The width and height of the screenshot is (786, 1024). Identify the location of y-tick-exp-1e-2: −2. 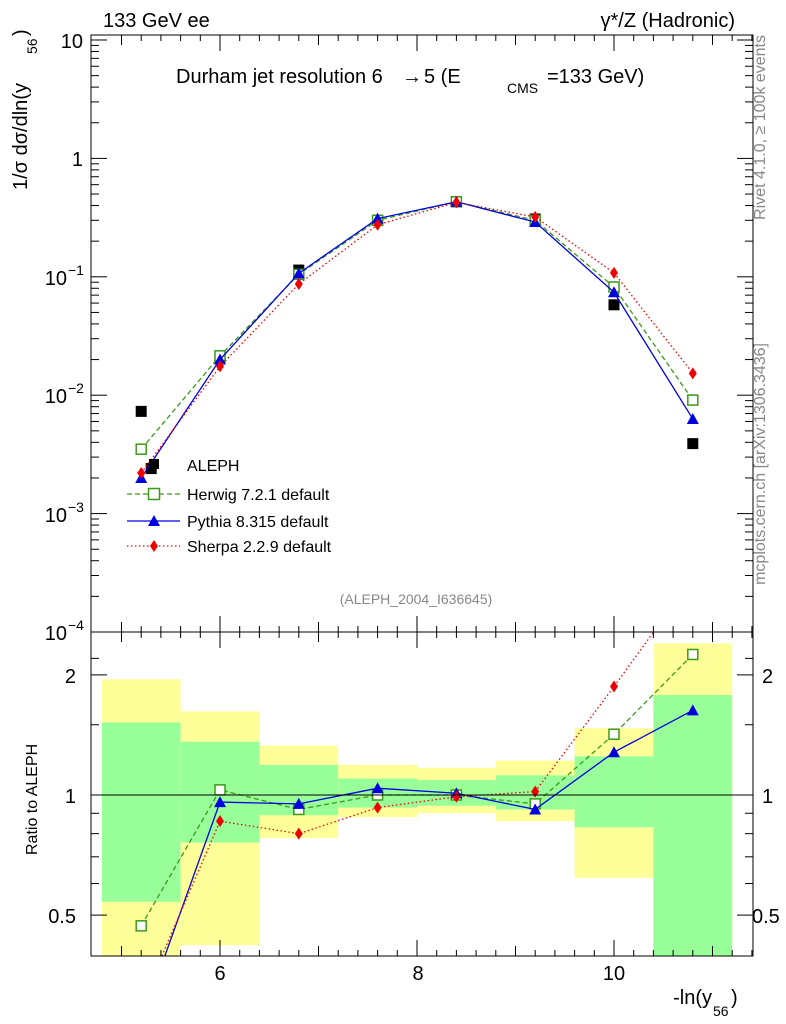
(76, 388).